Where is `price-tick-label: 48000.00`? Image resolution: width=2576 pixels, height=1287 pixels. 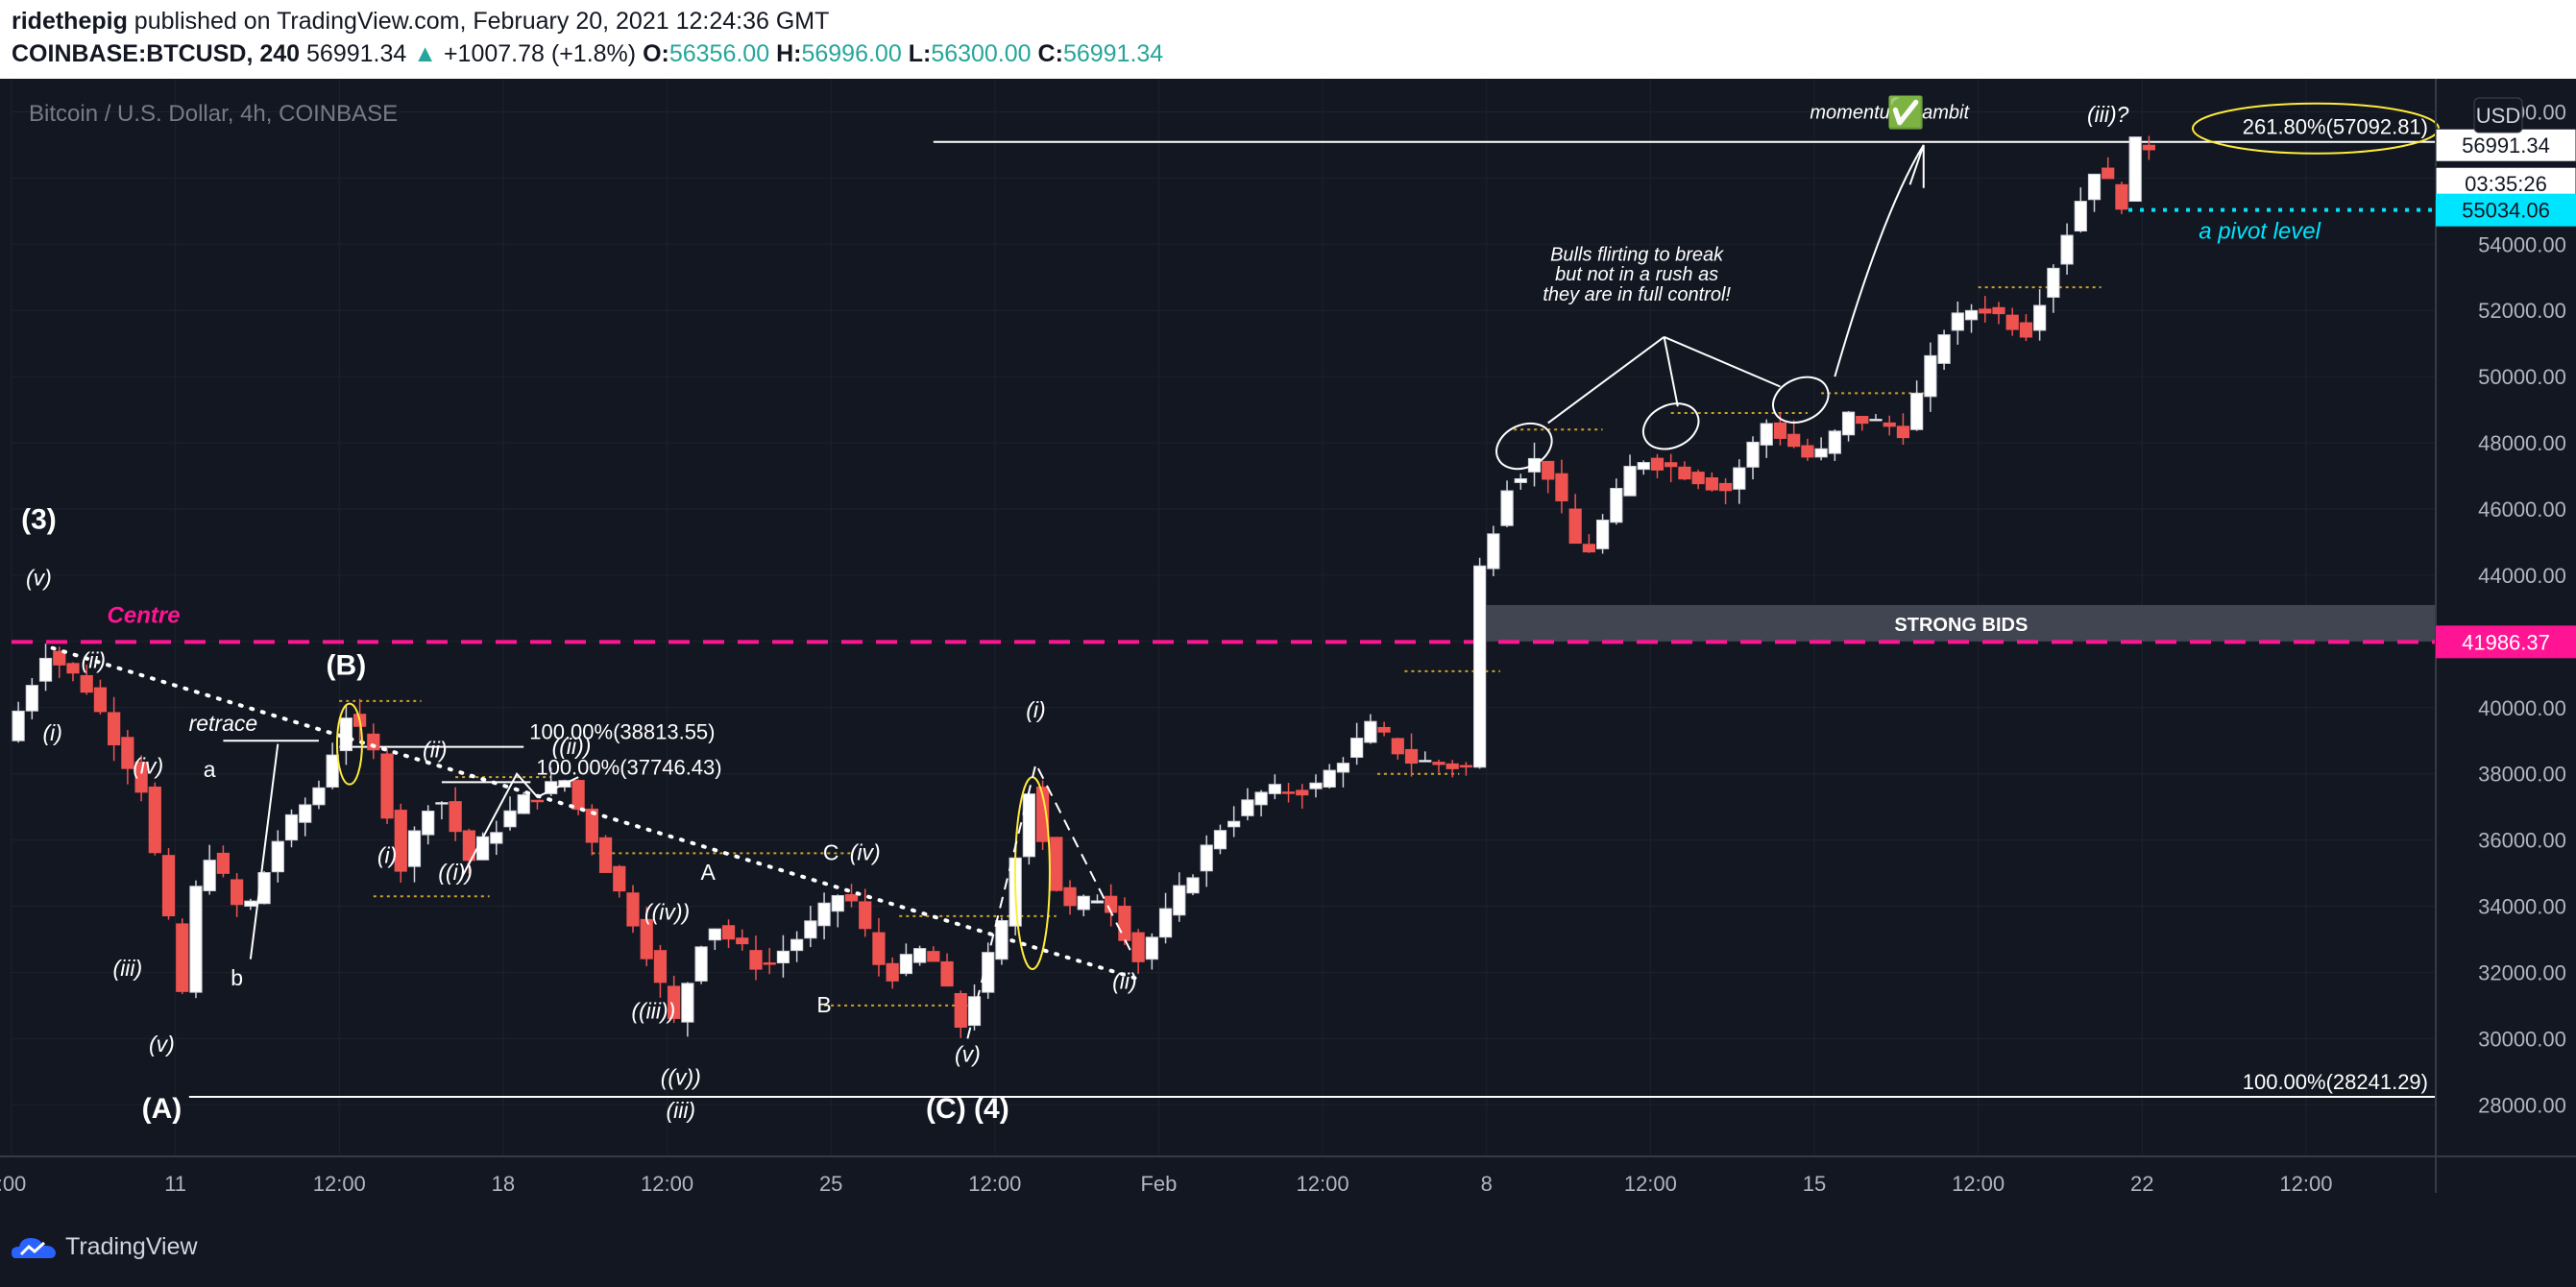
price-tick-label: 48000.00 is located at coordinates (2522, 443).